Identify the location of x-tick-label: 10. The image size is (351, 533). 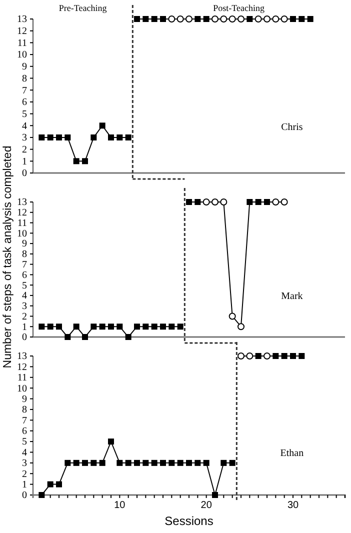
(120, 506).